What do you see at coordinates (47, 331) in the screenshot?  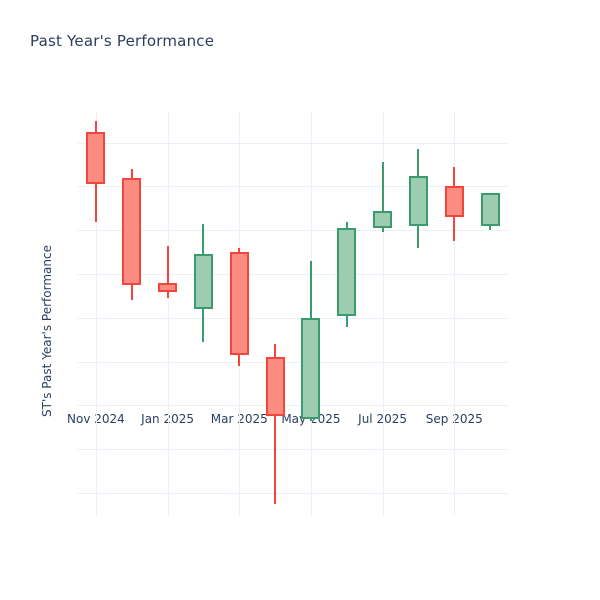 I see `y-axis-title: ST's Past Year's Performance` at bounding box center [47, 331].